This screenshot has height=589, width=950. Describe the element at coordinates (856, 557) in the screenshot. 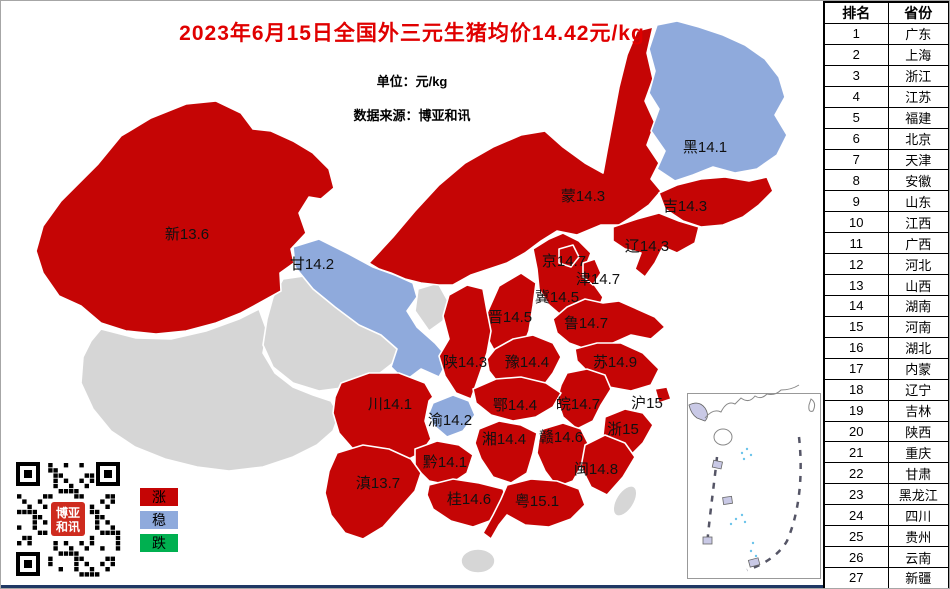

I see `rank-cell: 26` at that location.